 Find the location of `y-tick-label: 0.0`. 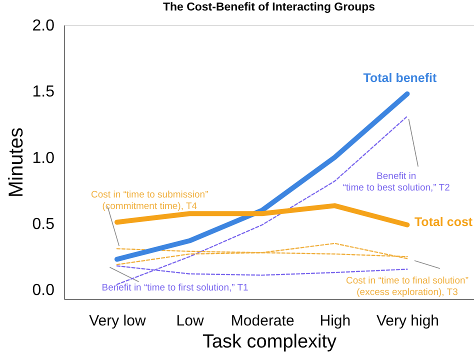

y-tick-label: 0.0 is located at coordinates (43, 291).